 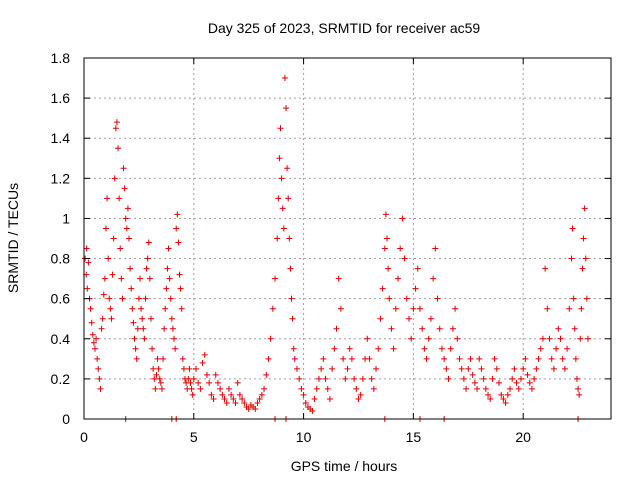 I want to click on y-tick-labels: 0 0.2 0.4 0.6 0.8 1 1.2 1.4 1.6 1.8, so click(x=61, y=238).